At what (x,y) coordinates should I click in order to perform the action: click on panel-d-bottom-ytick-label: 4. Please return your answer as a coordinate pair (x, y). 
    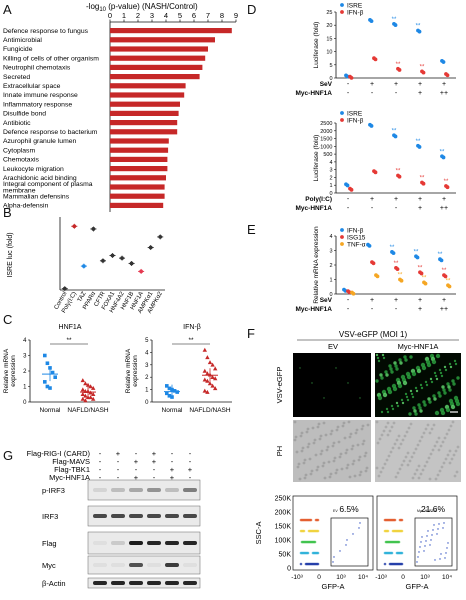
    Looking at the image, I should click on (330, 163).